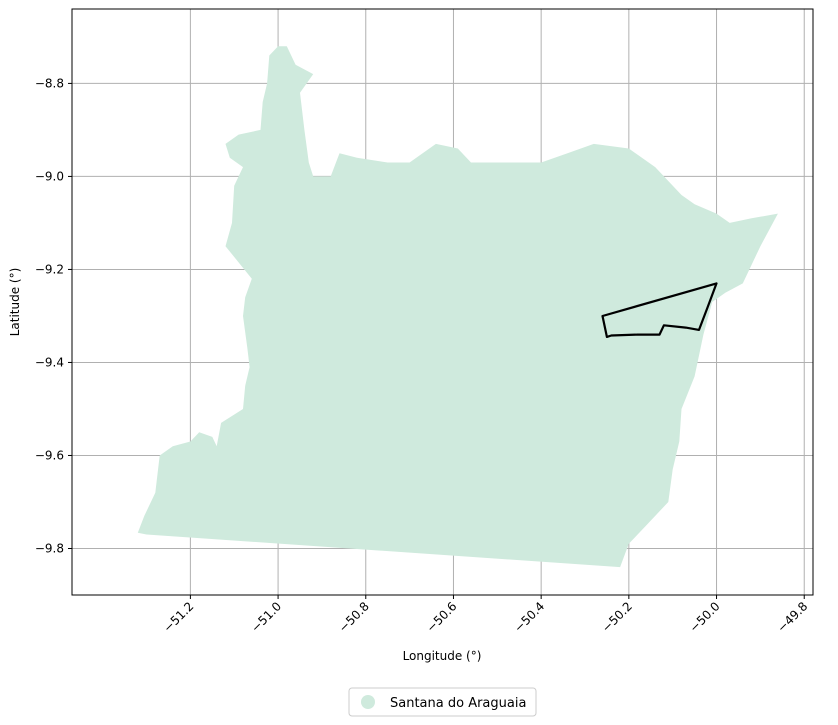 The image size is (838, 725). I want to click on x-tick-label: −49.8, so click(792, 617).